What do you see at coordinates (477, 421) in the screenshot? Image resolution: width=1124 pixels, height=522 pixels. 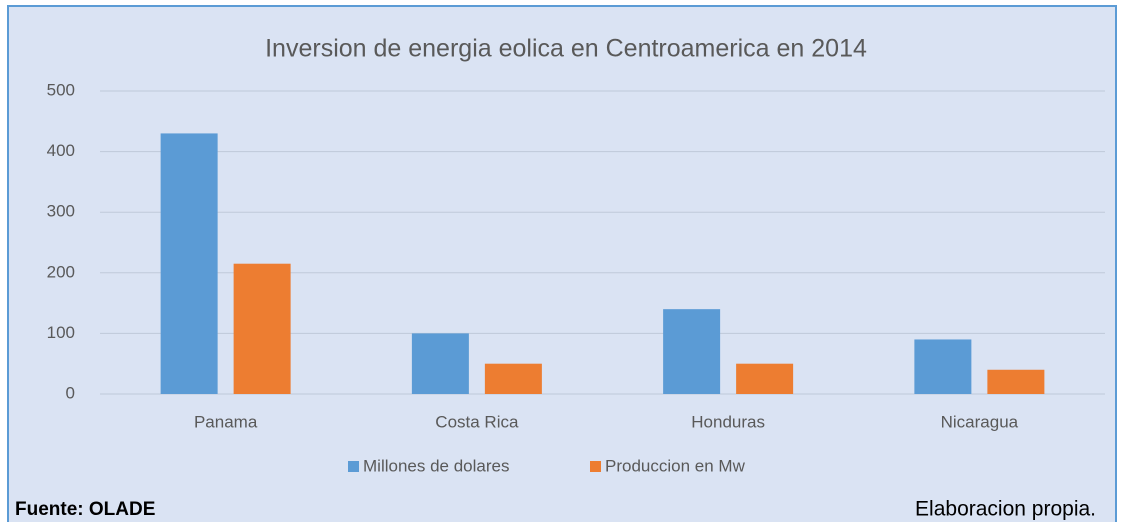 I see `x-tick-label: Costa Rica` at bounding box center [477, 421].